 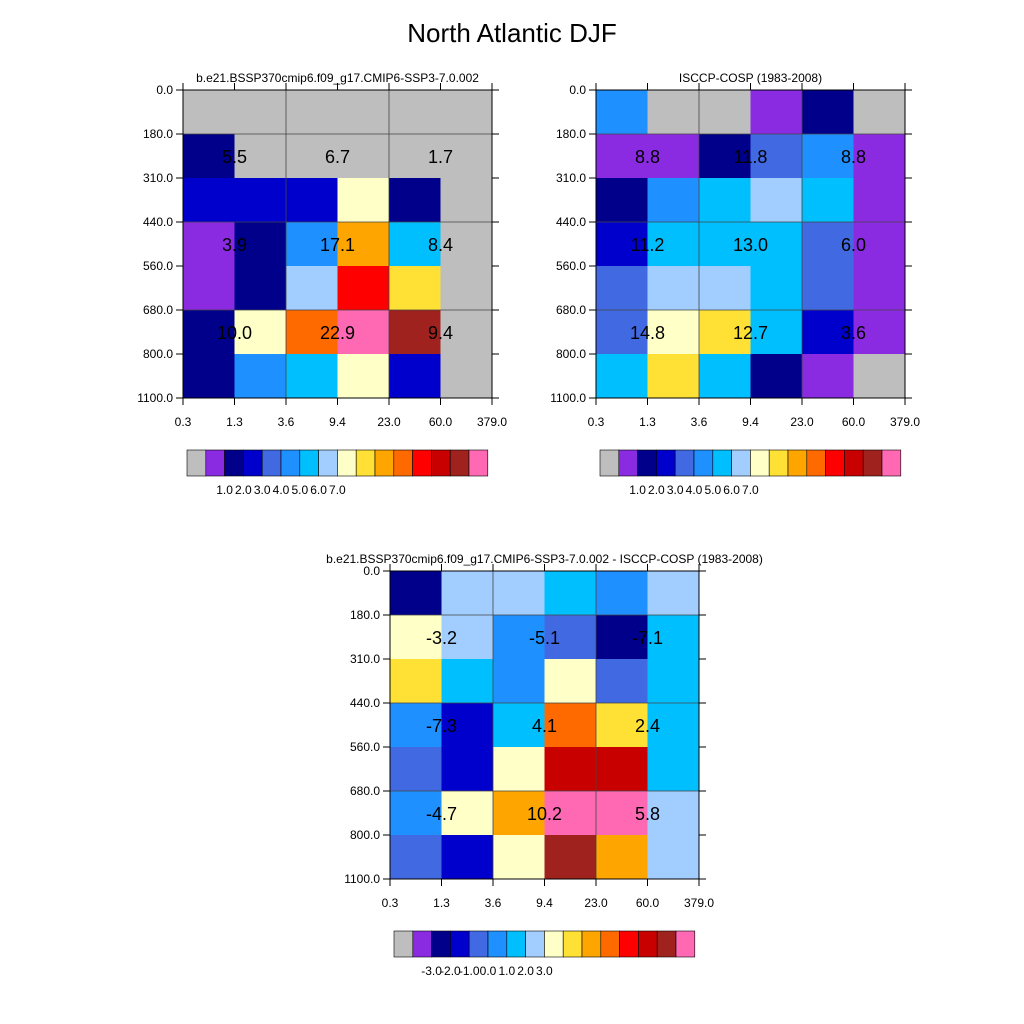 What do you see at coordinates (571, 178) in the screenshot?
I see `y-tick-label: 310.0` at bounding box center [571, 178].